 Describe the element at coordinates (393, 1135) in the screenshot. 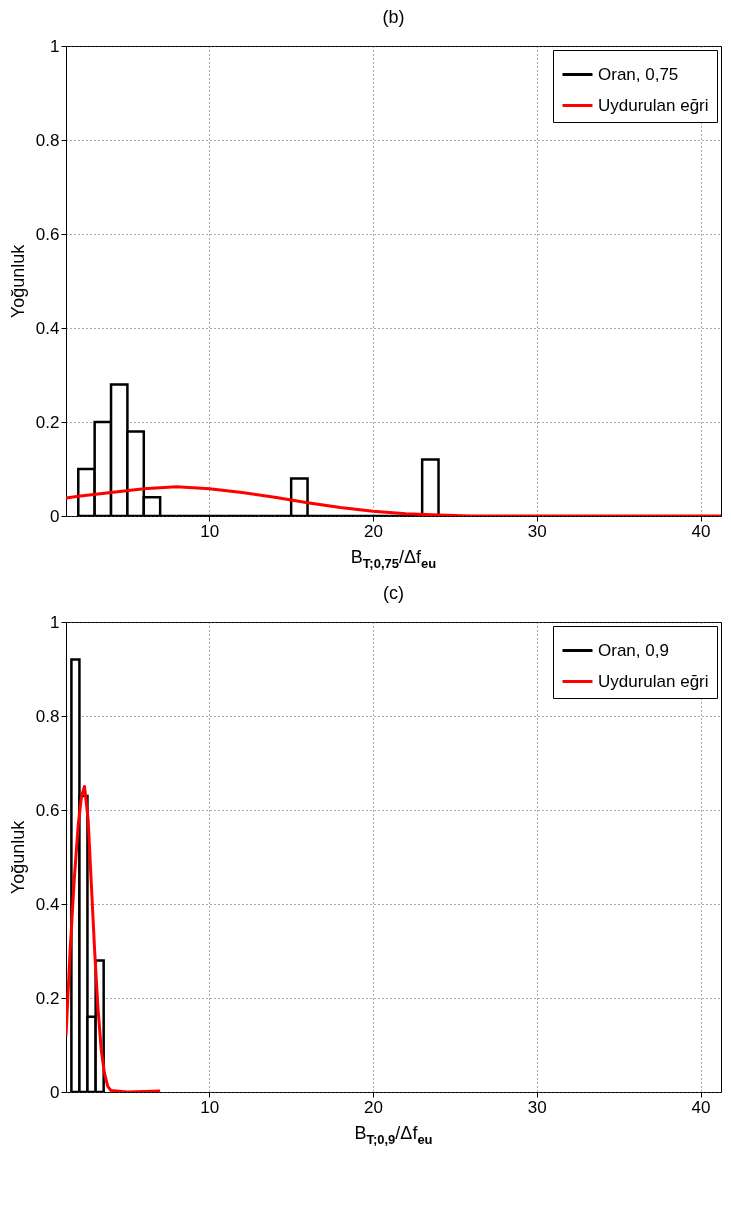

I see `x-axis-title: B$_{T;0,9}$/Δf$_{eu}$` at that location.